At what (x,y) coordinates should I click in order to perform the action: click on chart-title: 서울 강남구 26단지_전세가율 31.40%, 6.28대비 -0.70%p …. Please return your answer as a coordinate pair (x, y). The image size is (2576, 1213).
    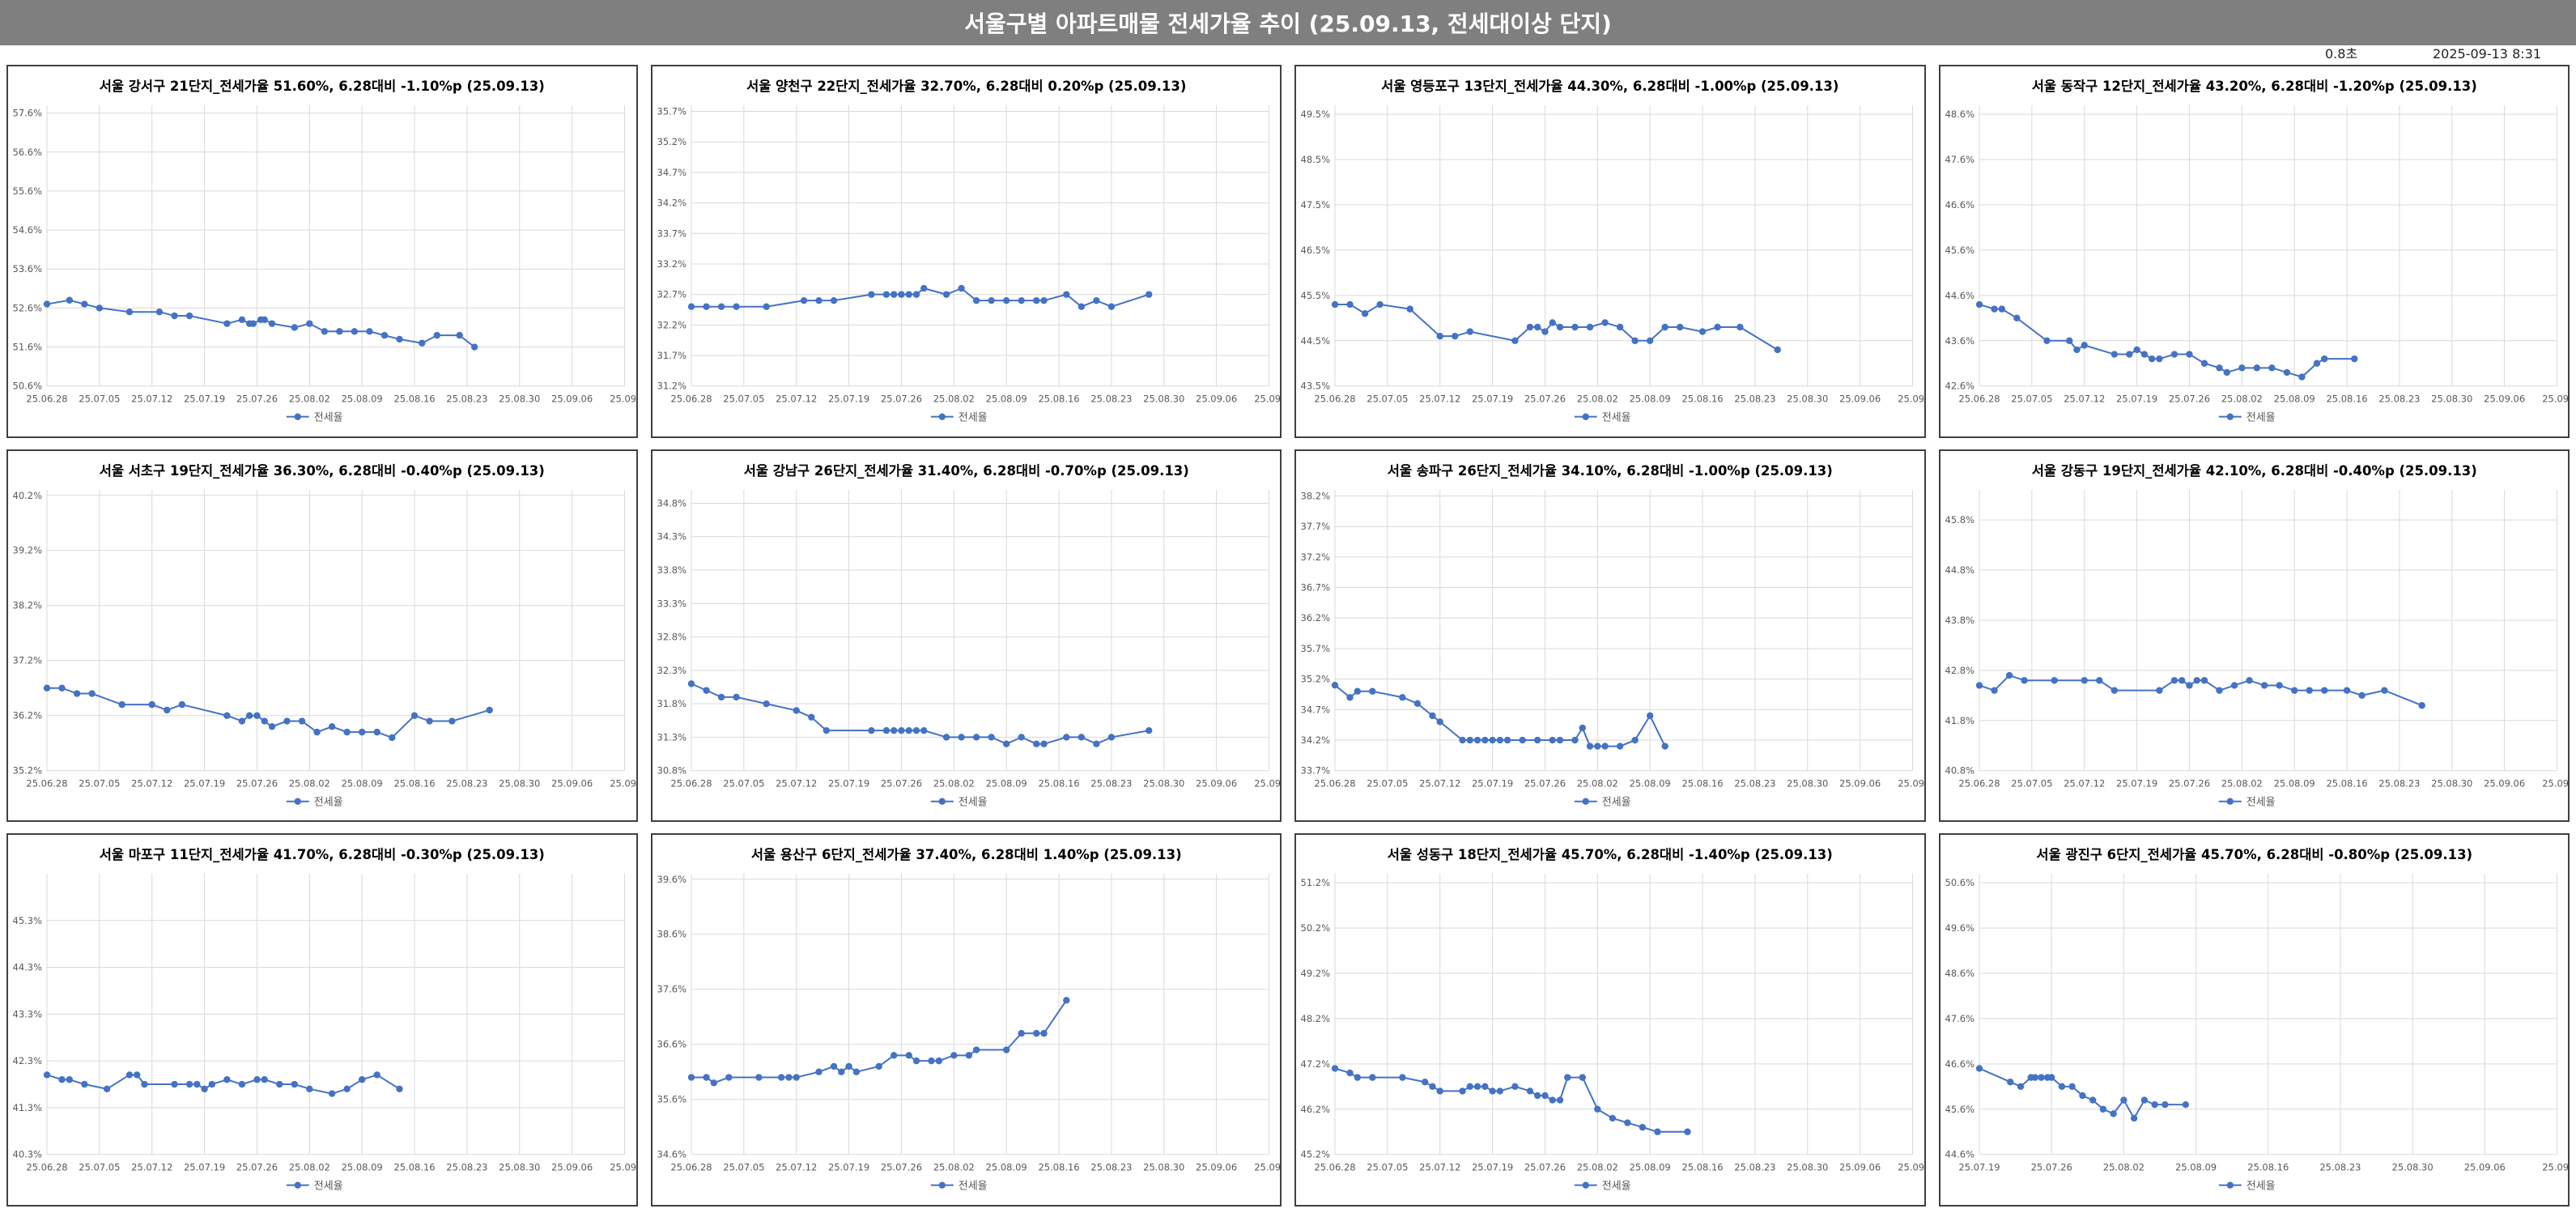
    Looking at the image, I should click on (966, 471).